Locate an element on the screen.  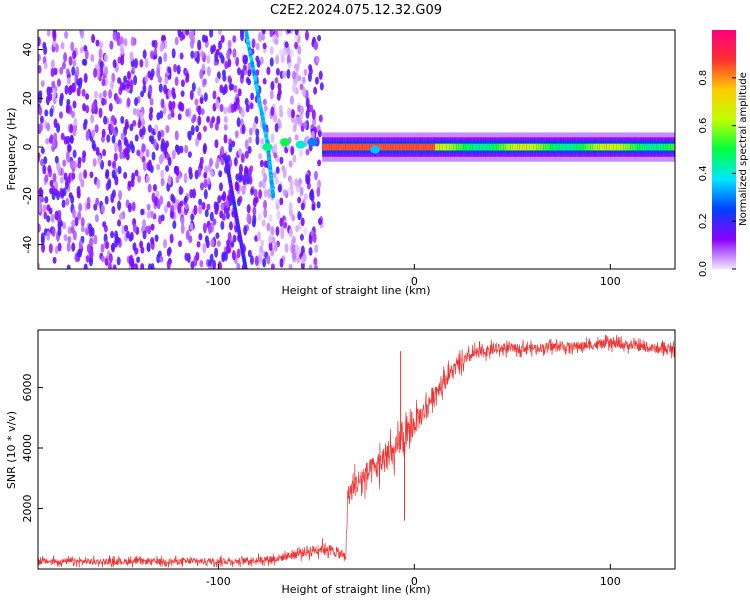
colorbar-gradient is located at coordinates (724, 149).